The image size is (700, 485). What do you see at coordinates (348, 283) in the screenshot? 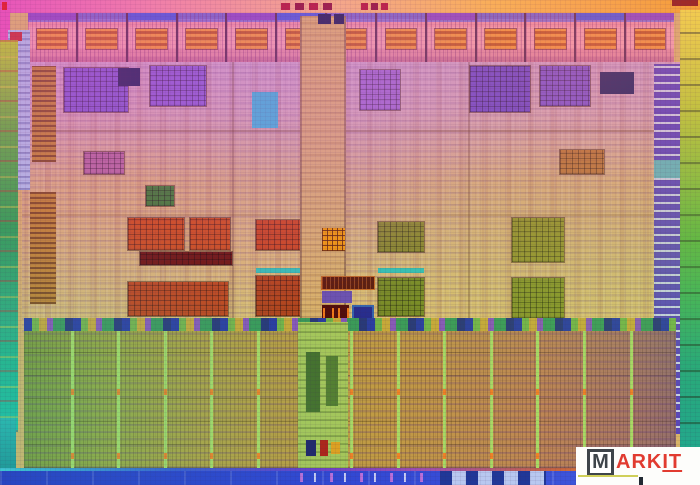
I see `maroon-bar` at bounding box center [348, 283].